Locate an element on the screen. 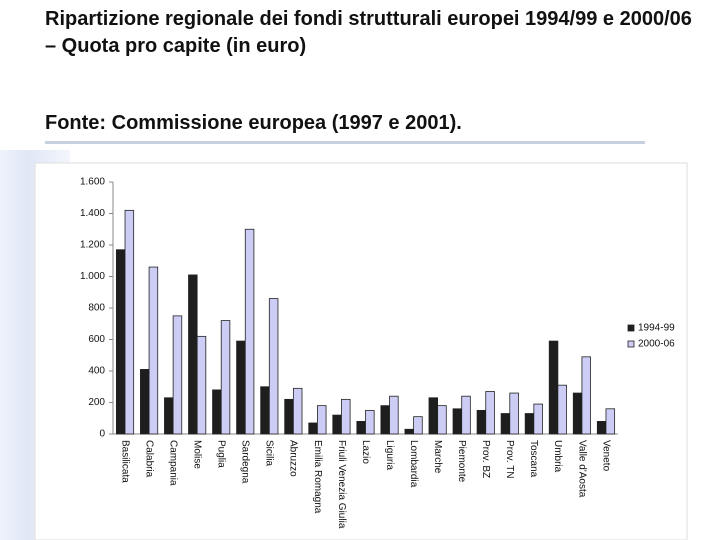 The height and width of the screenshot is (540, 720). y-tick-label: 1.200 is located at coordinates (92, 245).